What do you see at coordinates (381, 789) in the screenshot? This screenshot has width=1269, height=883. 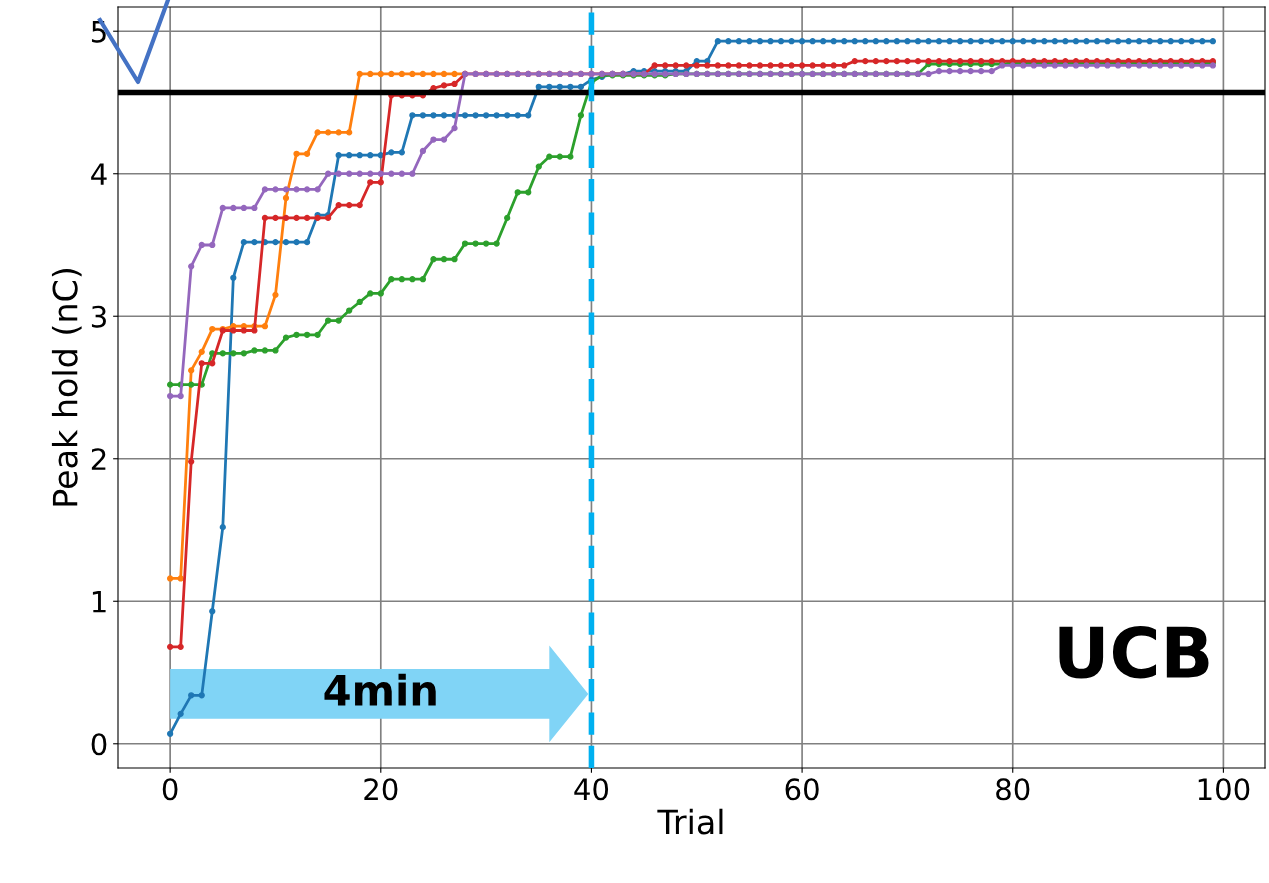 I see `x-tick-label: 20` at bounding box center [381, 789].